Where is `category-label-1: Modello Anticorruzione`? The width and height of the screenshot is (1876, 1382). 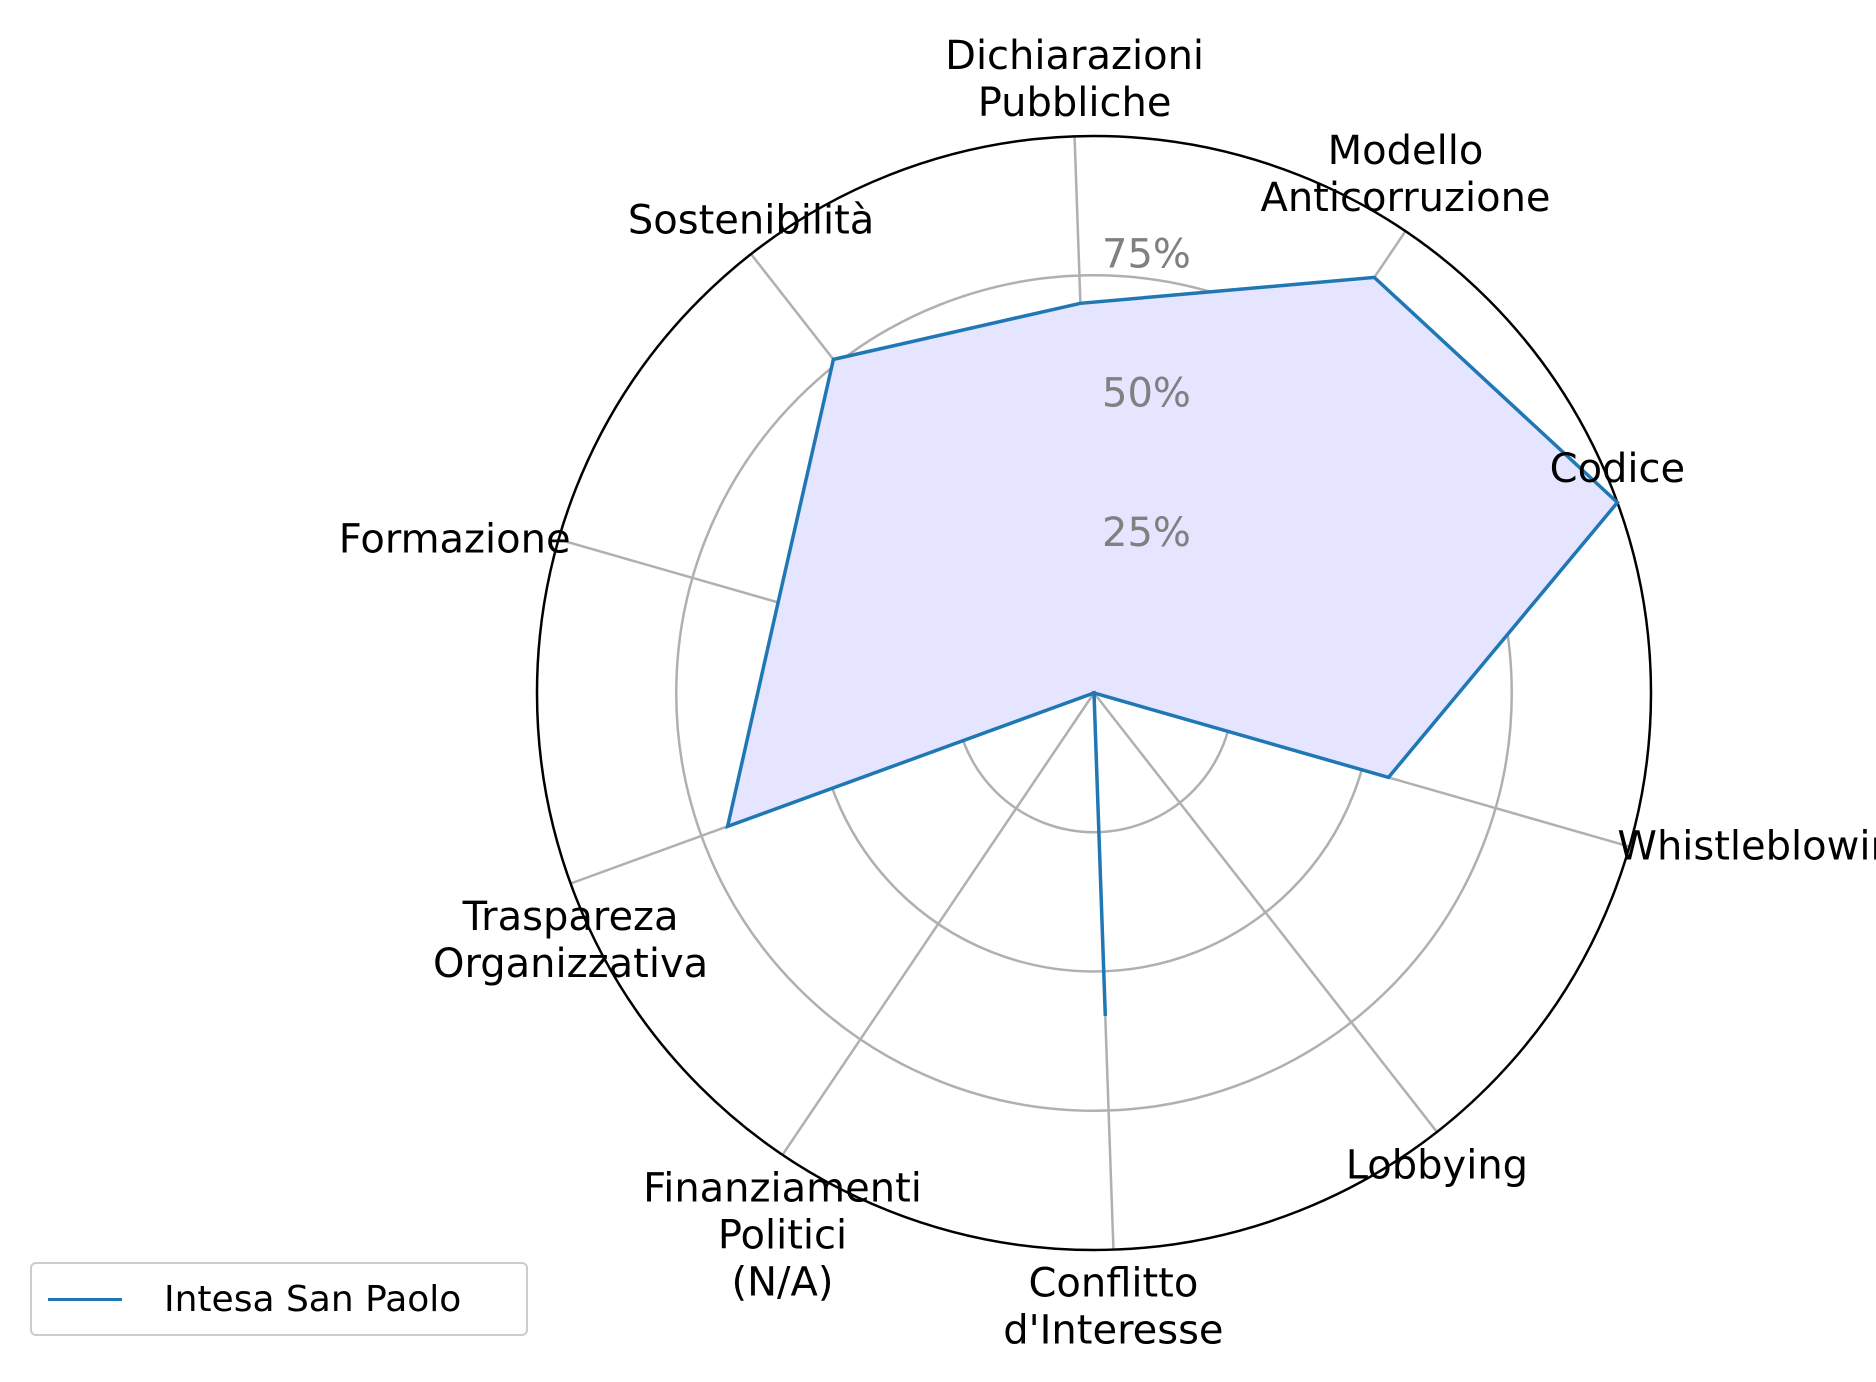 category-label-1: Modello Anticorruzione is located at coordinates (1405, 174).